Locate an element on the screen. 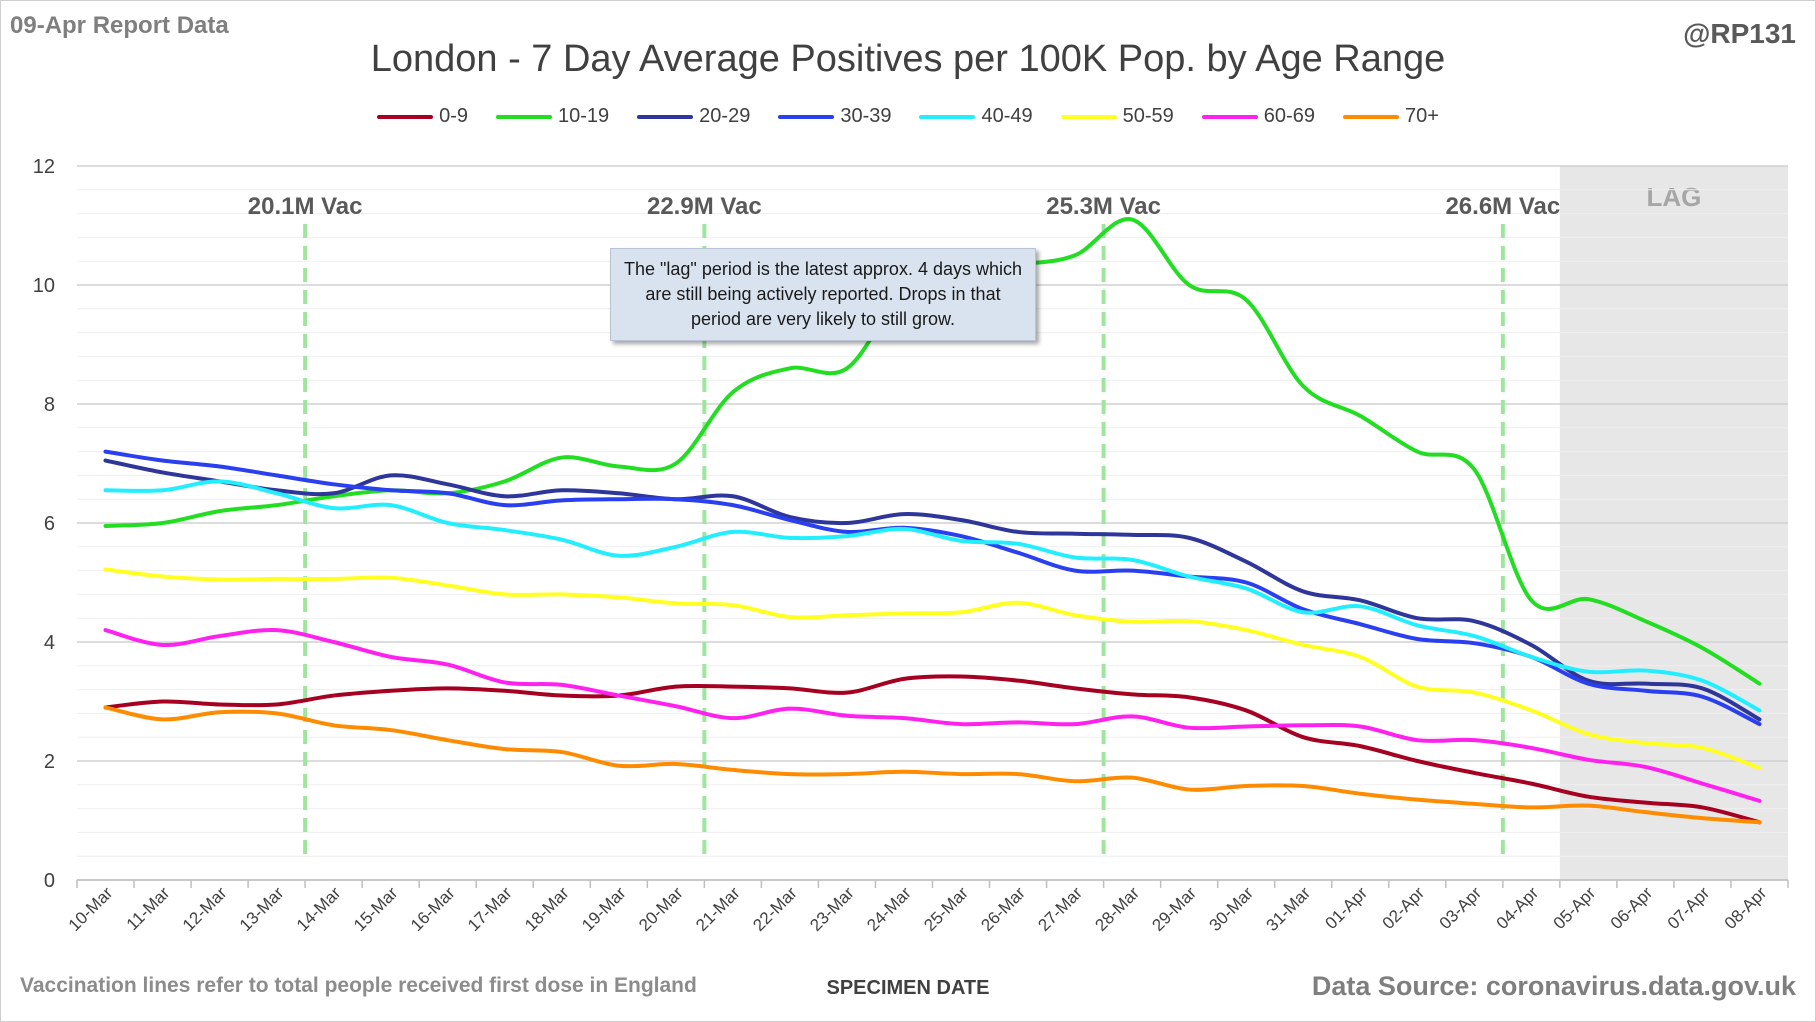 This screenshot has width=1816, height=1022. legend-label: 70+ is located at coordinates (1421, 116).